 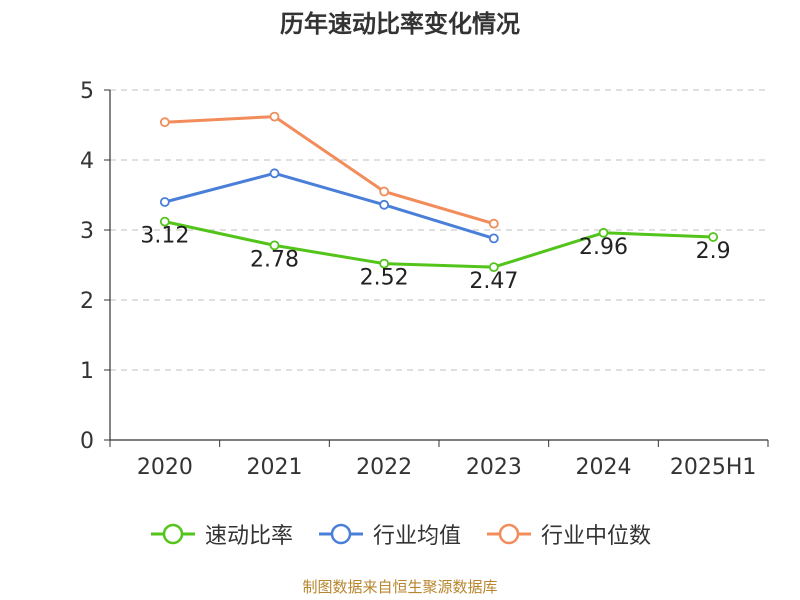 I want to click on y-tick-label: 4, so click(x=87, y=161).